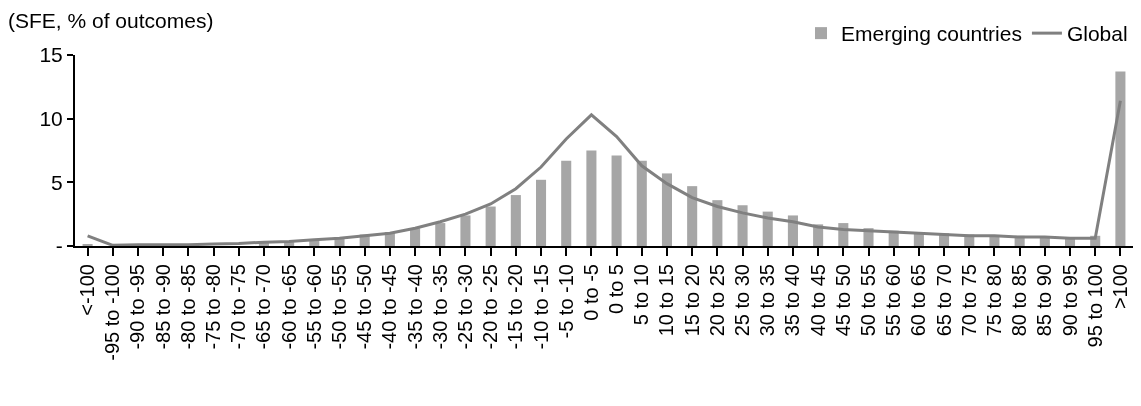  I want to click on y-tick-label: -, so click(59, 246).